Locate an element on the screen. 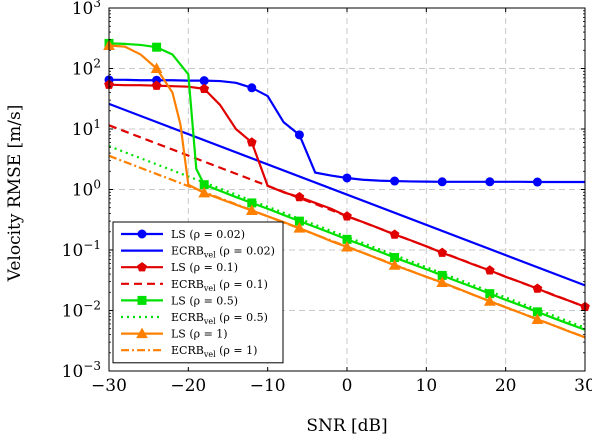 The image size is (592, 440). legend-entry: LS (ρ = 0.5) is located at coordinates (179, 300).